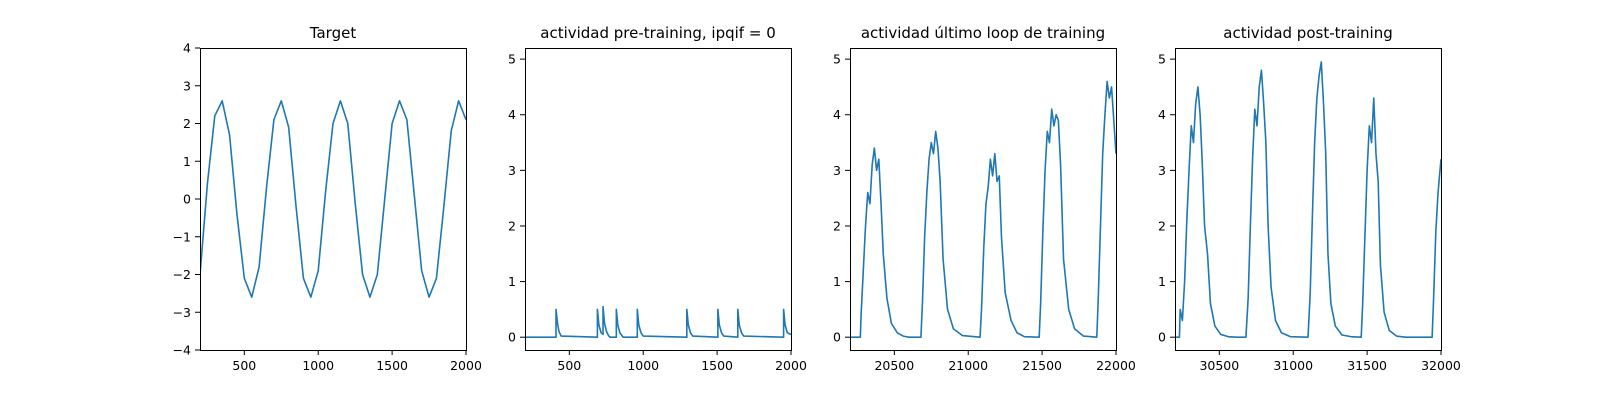 This screenshot has width=1600, height=400. Describe the element at coordinates (1219, 365) in the screenshot. I see `x-tick-label: 30500` at that location.